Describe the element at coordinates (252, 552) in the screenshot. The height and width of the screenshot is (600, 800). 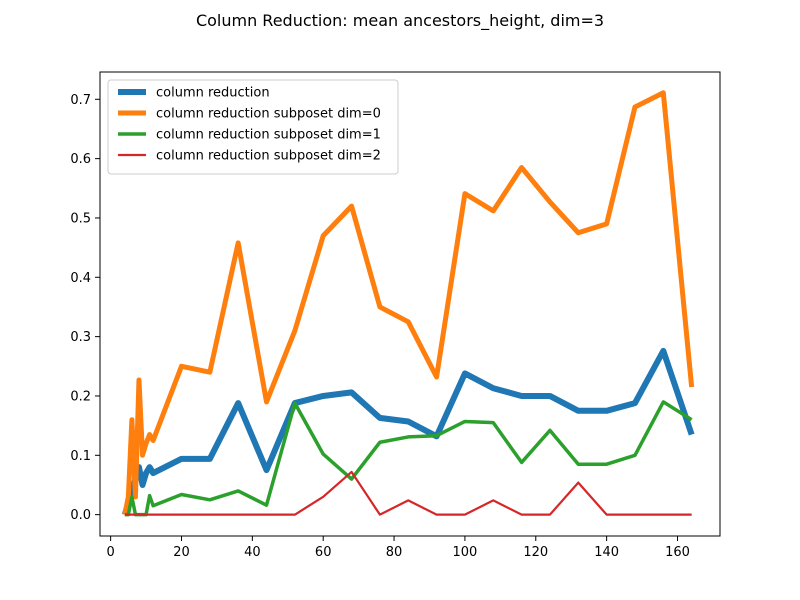
I see `x-tick-label: 40` at that location.